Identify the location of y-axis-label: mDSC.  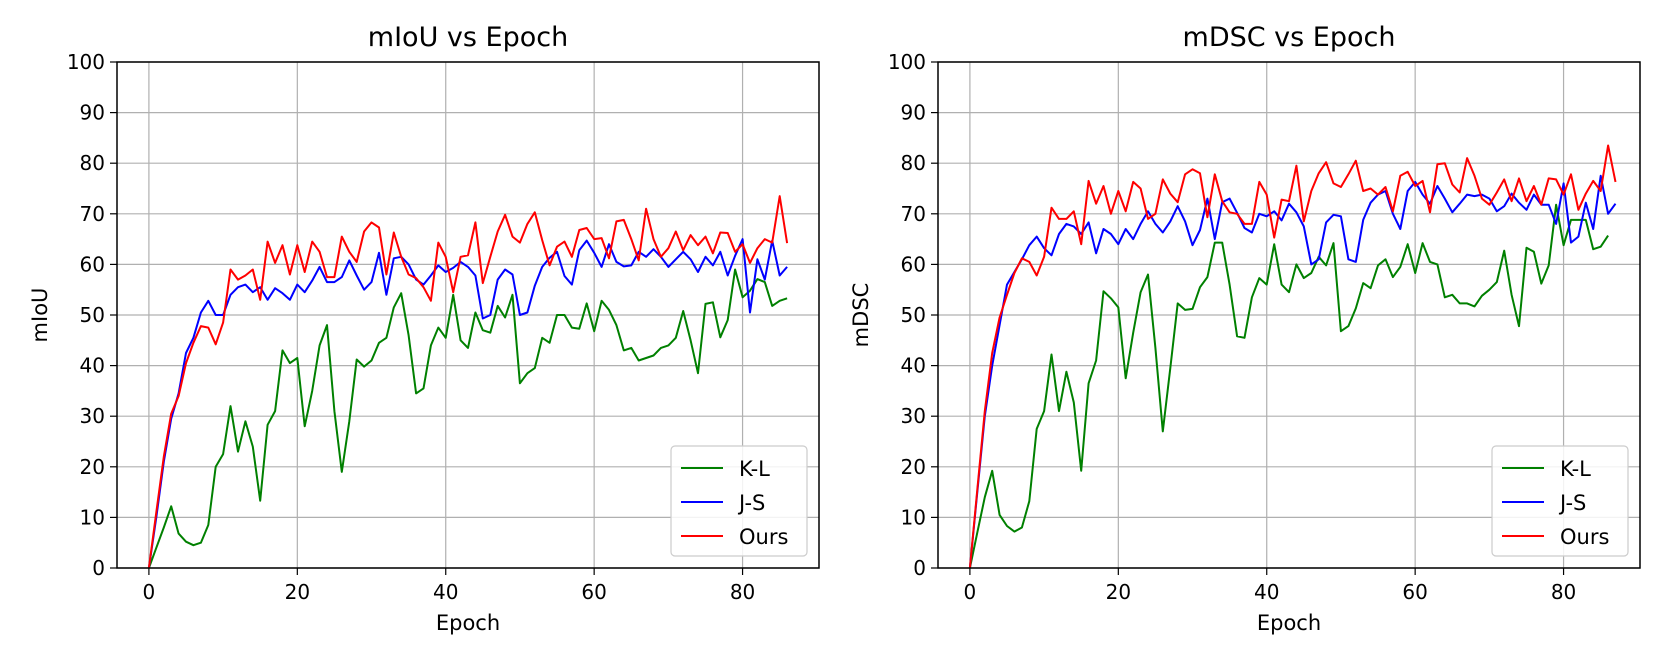
(861, 315).